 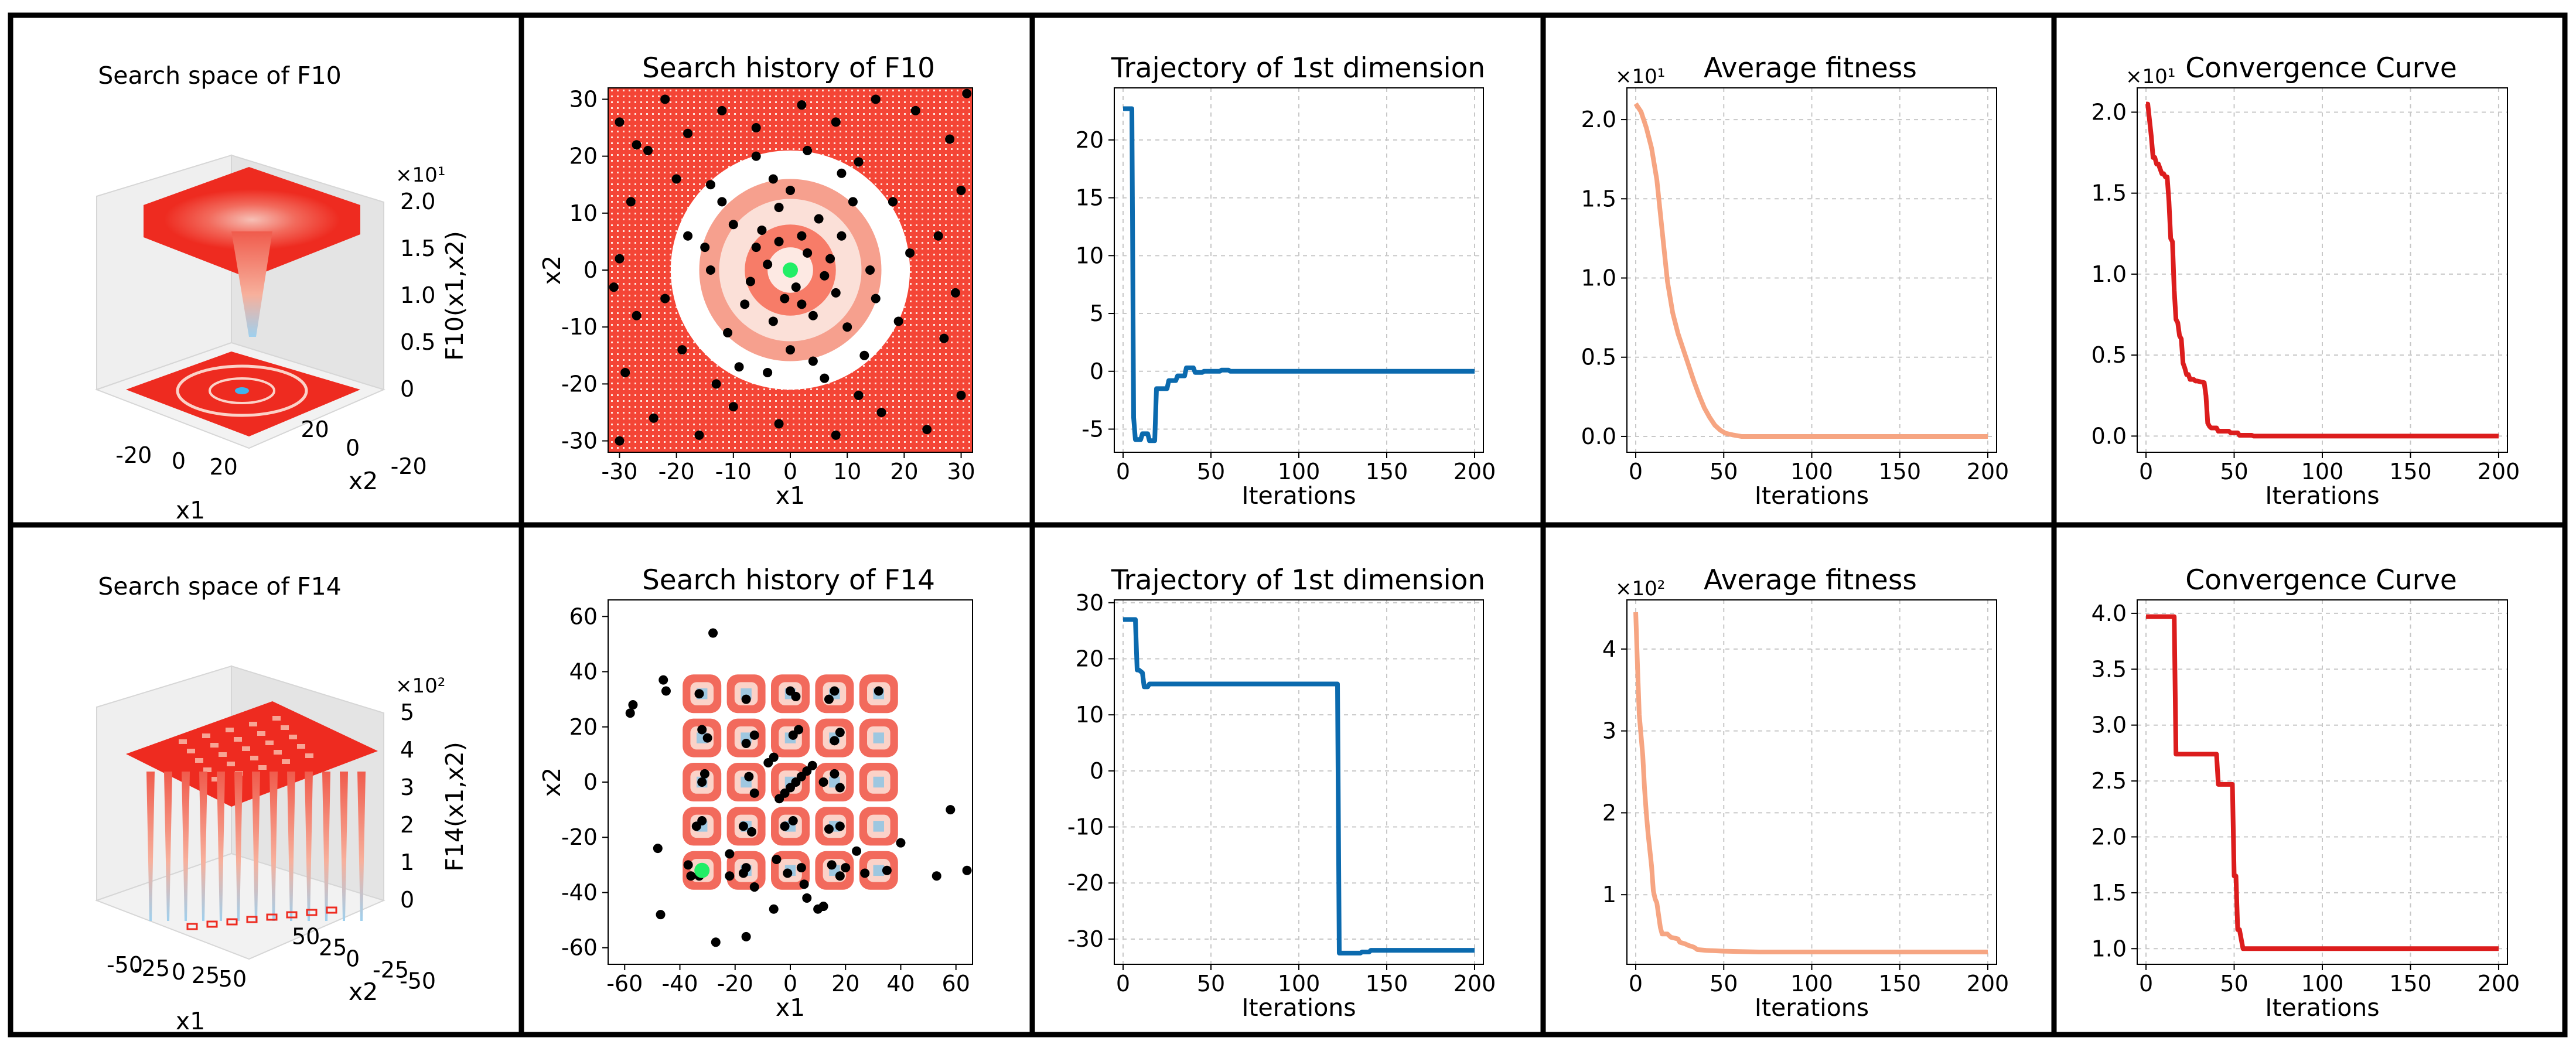 I want to click on z-tick-label: 5, so click(x=407, y=712).